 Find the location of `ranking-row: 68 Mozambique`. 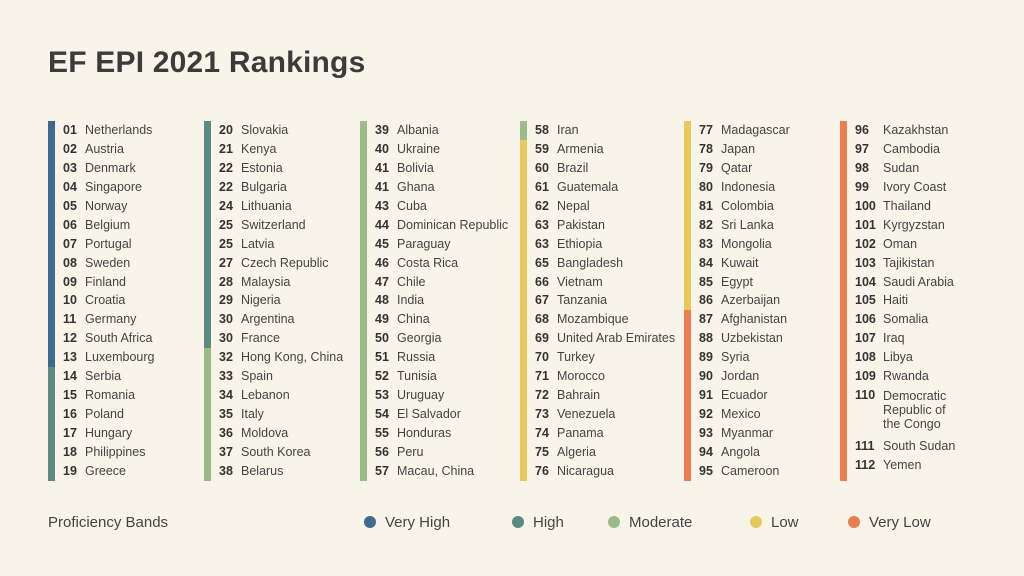

ranking-row: 68 Mozambique is located at coordinates (610, 319).